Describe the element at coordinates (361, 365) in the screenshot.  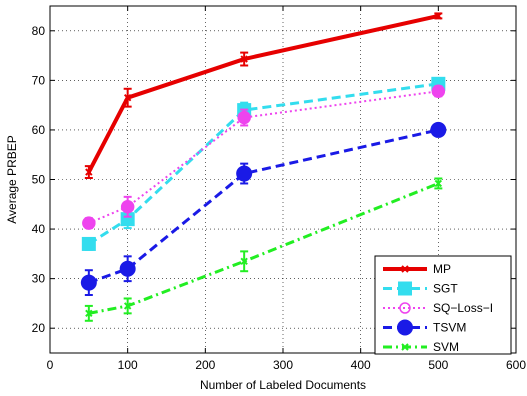
I see `x-tick-label: 400` at that location.